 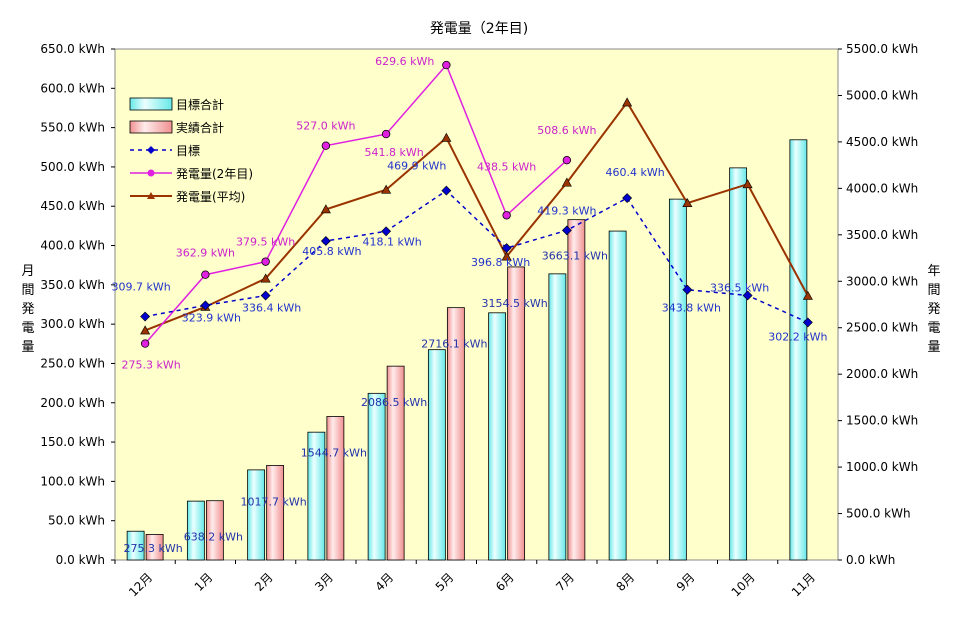 What do you see at coordinates (265, 242) in the screenshot?
I see `data-label-gen2: 379.5 kWh` at bounding box center [265, 242].